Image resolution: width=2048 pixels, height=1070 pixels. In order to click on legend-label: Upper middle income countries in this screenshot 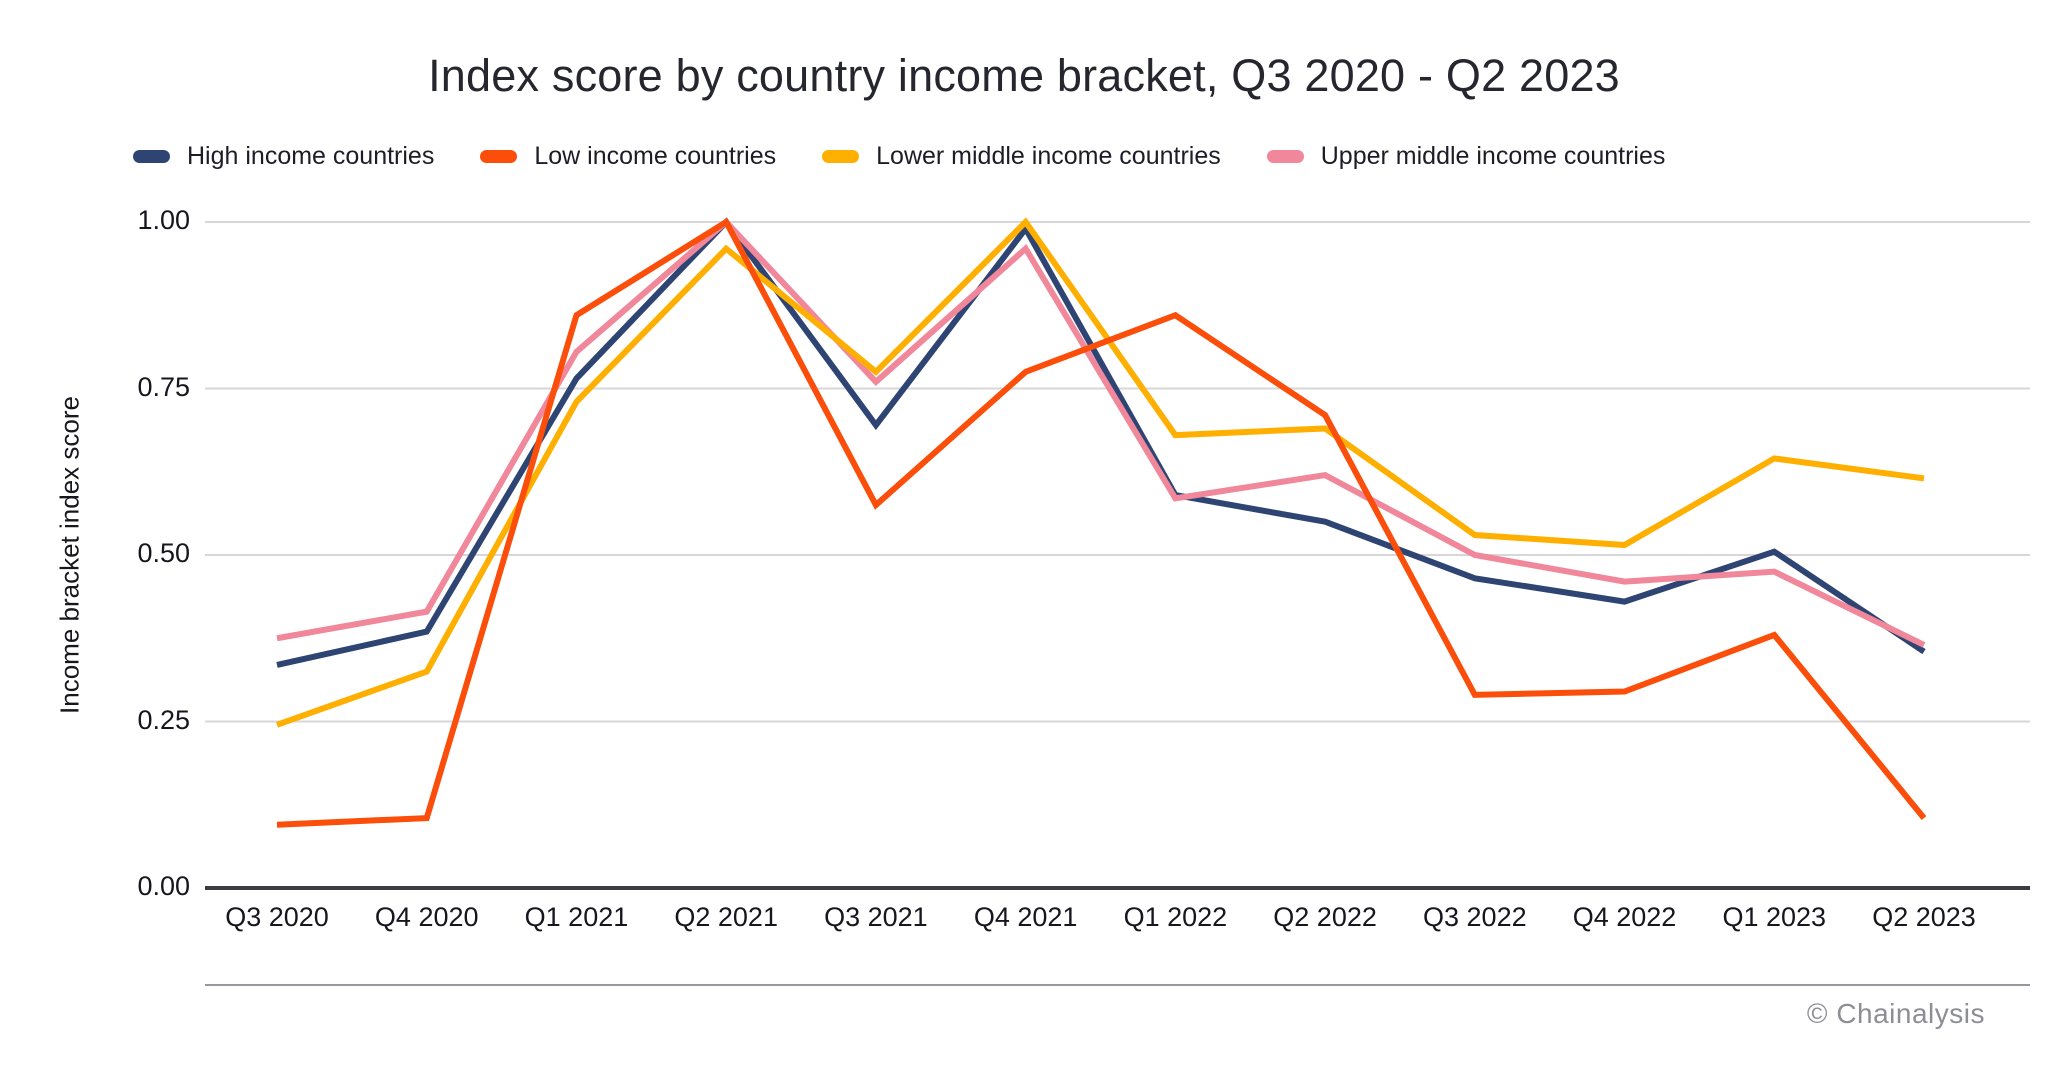, I will do `click(1493, 156)`.